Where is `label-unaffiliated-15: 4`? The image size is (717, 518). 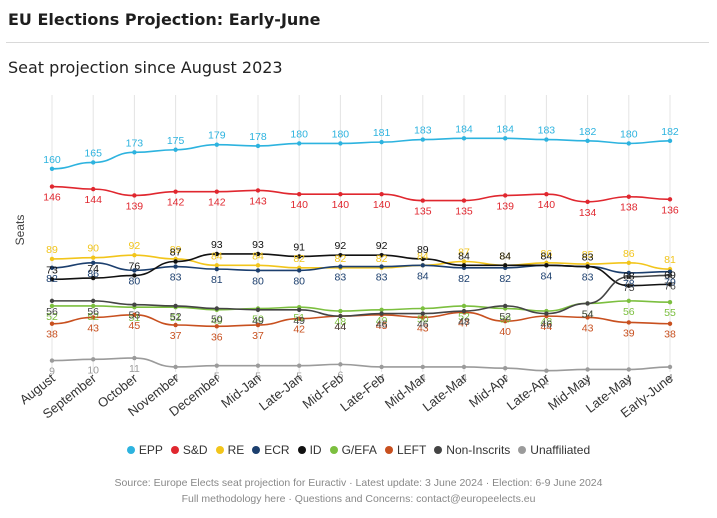
label-unaffiliated-15: 4 is located at coordinates (670, 378).